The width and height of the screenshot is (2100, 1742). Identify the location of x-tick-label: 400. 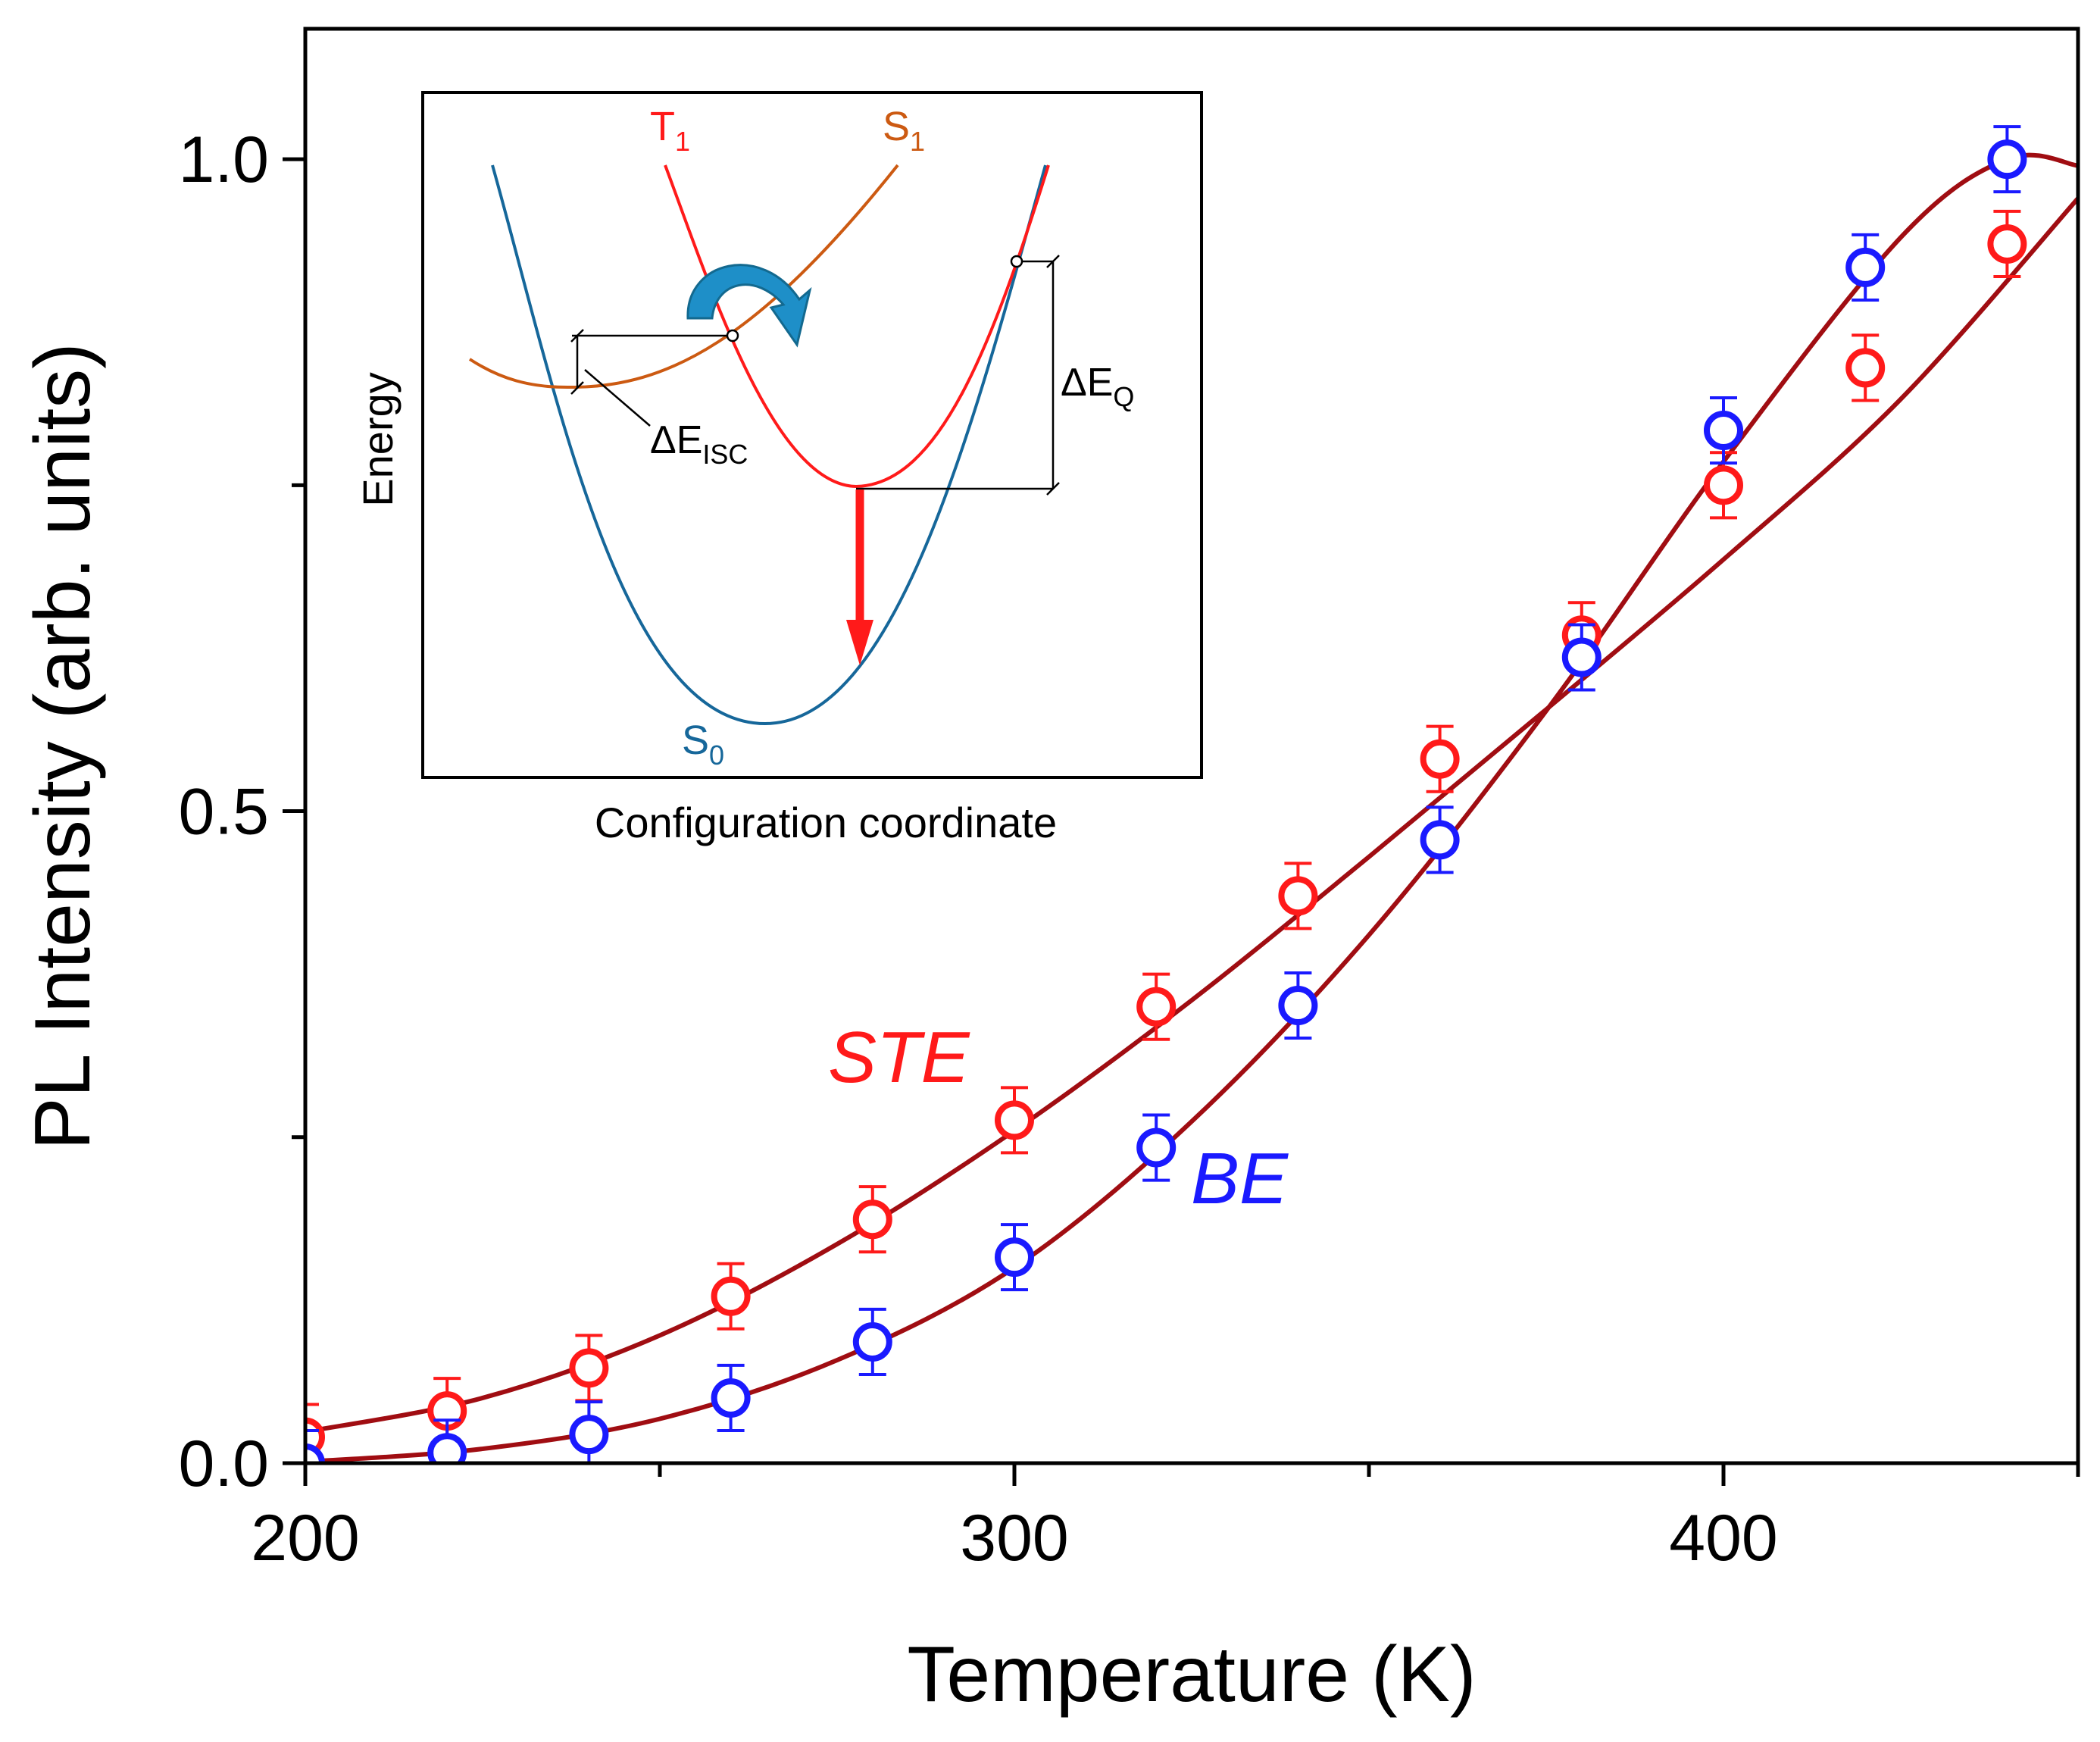
(1723, 1538).